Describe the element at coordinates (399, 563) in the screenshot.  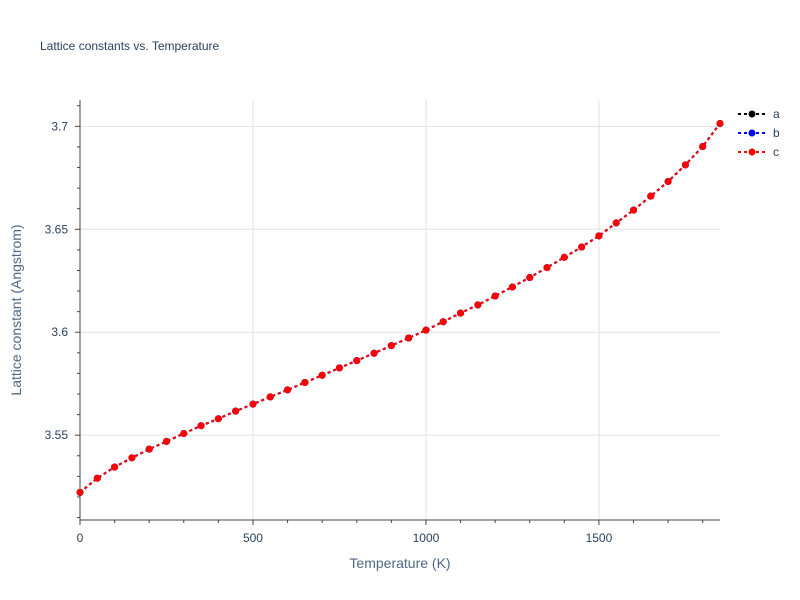
I see `x-axis-title: Temperature (K)` at that location.